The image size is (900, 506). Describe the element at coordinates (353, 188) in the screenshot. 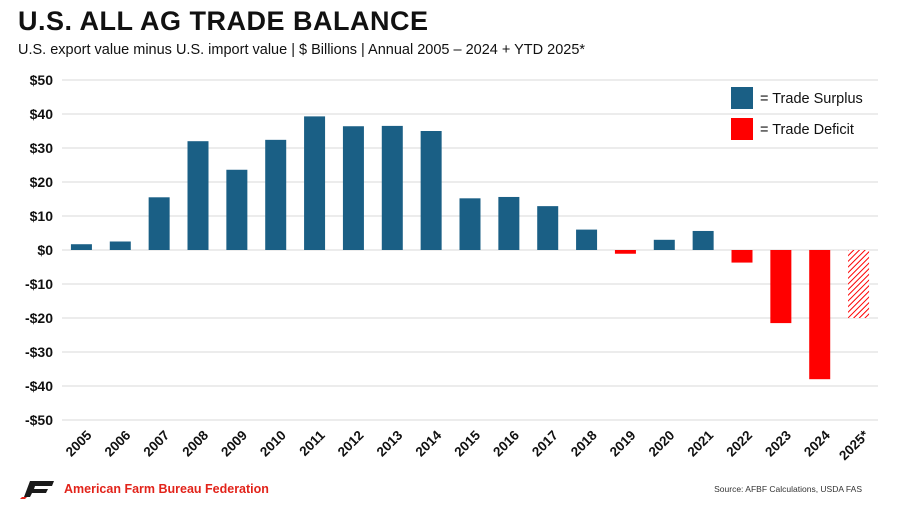

I see `bar-2012` at that location.